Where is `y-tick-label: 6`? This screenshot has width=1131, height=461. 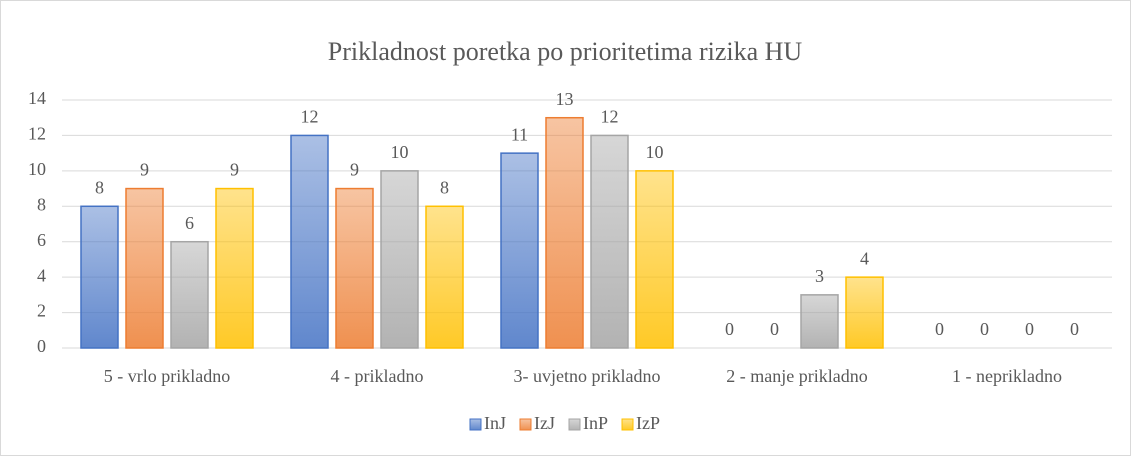
y-tick-label: 6 is located at coordinates (41, 240).